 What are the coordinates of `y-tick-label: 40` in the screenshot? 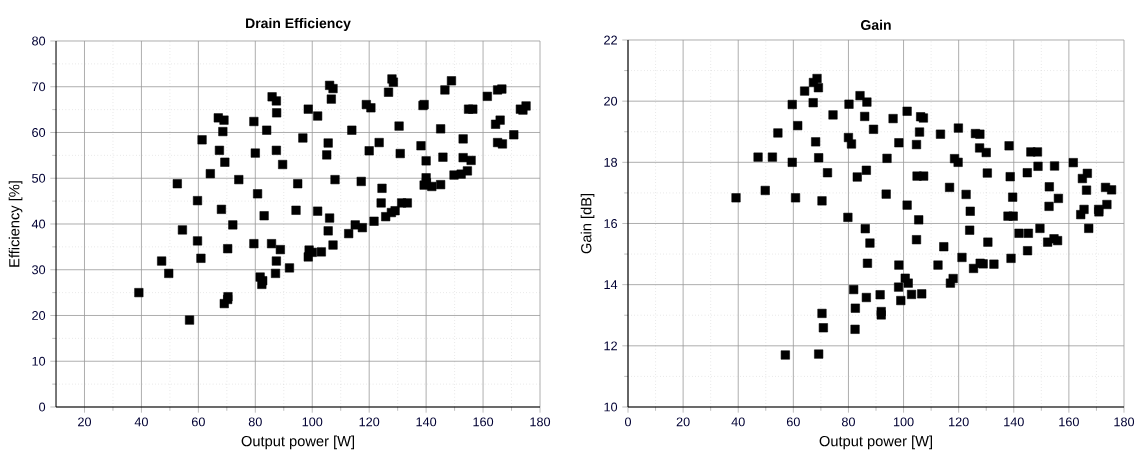 It's located at (38, 224).